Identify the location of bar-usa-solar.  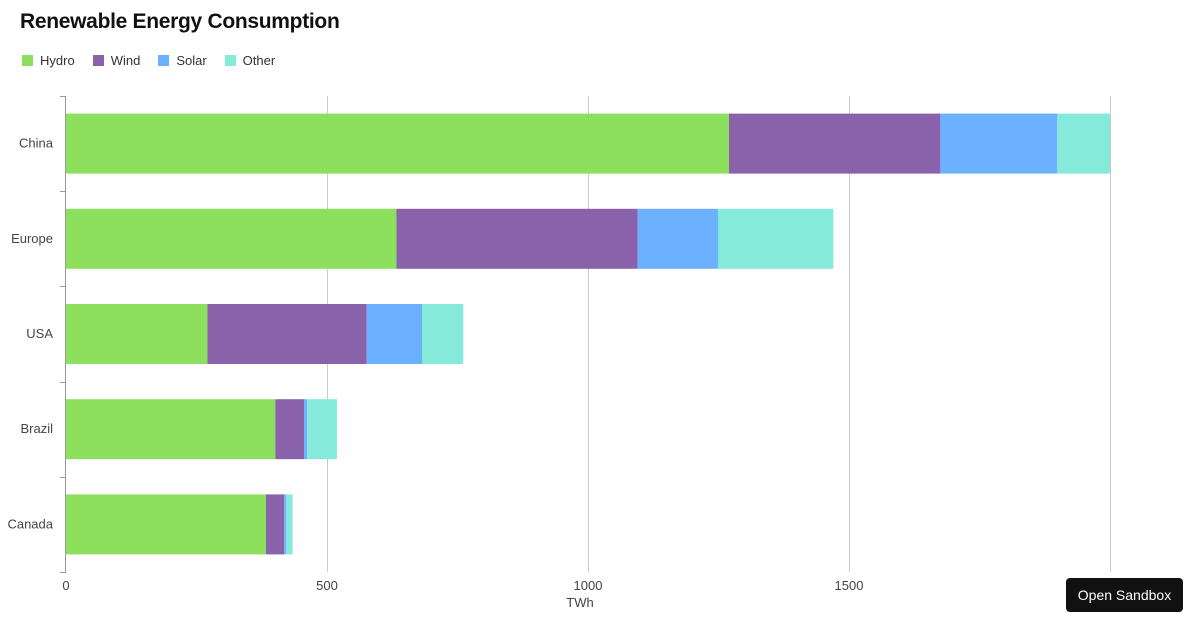
(394, 334).